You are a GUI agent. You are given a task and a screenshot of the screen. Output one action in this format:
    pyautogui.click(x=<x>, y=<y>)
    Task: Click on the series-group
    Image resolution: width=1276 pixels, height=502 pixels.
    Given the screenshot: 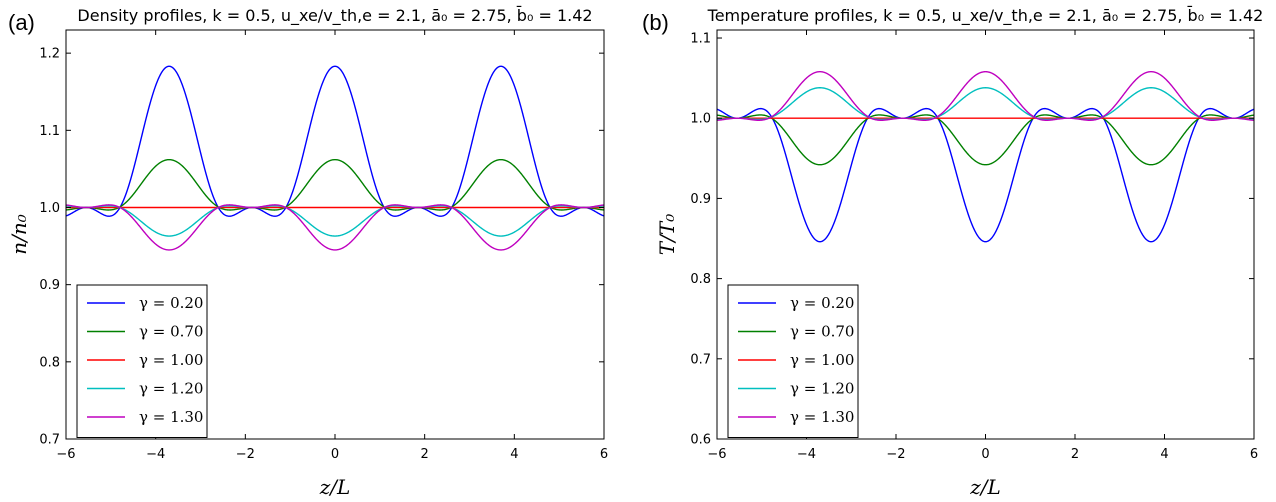 What is the action you would take?
    pyautogui.click(x=985, y=156)
    